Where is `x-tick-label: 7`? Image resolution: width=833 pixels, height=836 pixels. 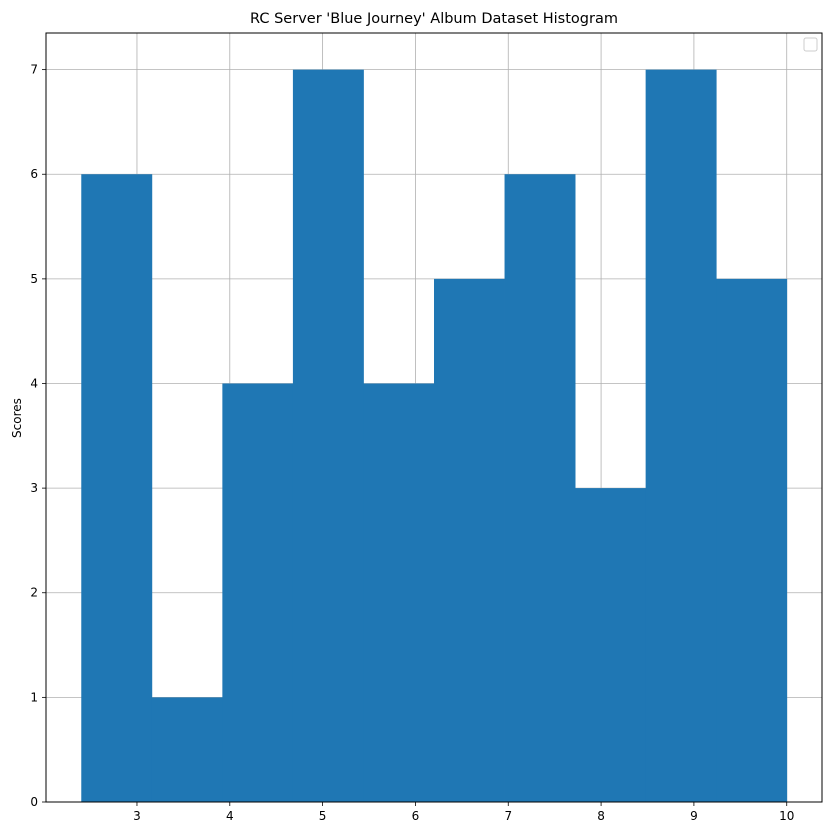
x-tick-label: 7 is located at coordinates (508, 816).